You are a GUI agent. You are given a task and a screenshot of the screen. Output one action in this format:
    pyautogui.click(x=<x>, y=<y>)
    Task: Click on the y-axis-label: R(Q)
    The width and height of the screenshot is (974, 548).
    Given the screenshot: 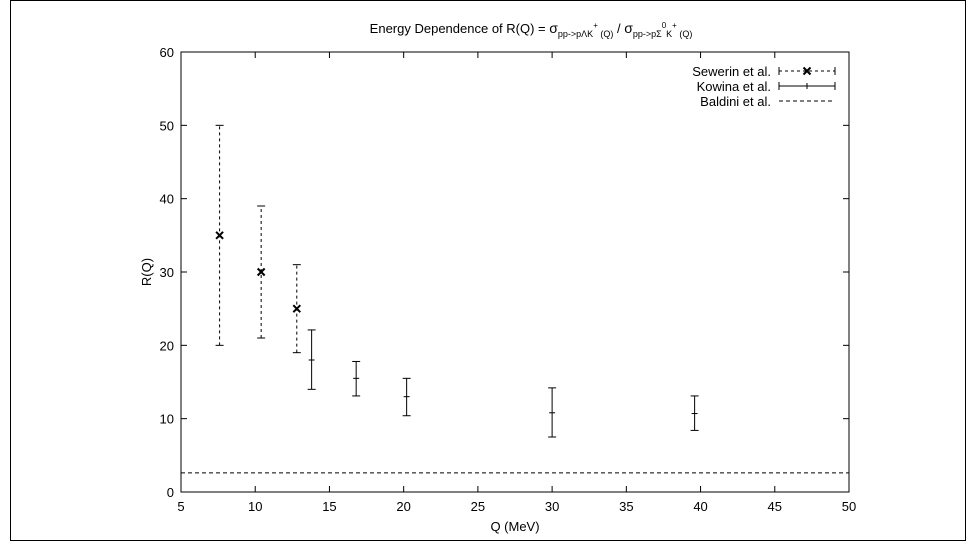 What is the action you would take?
    pyautogui.click(x=146, y=272)
    